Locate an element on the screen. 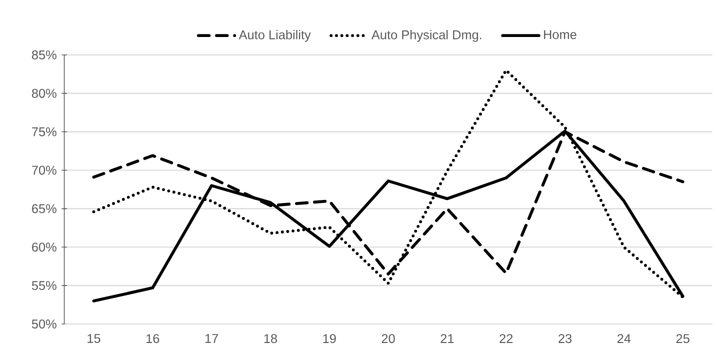 Image resolution: width=723 pixels, height=359 pixels. y-tick-label: 50% is located at coordinates (44, 324).